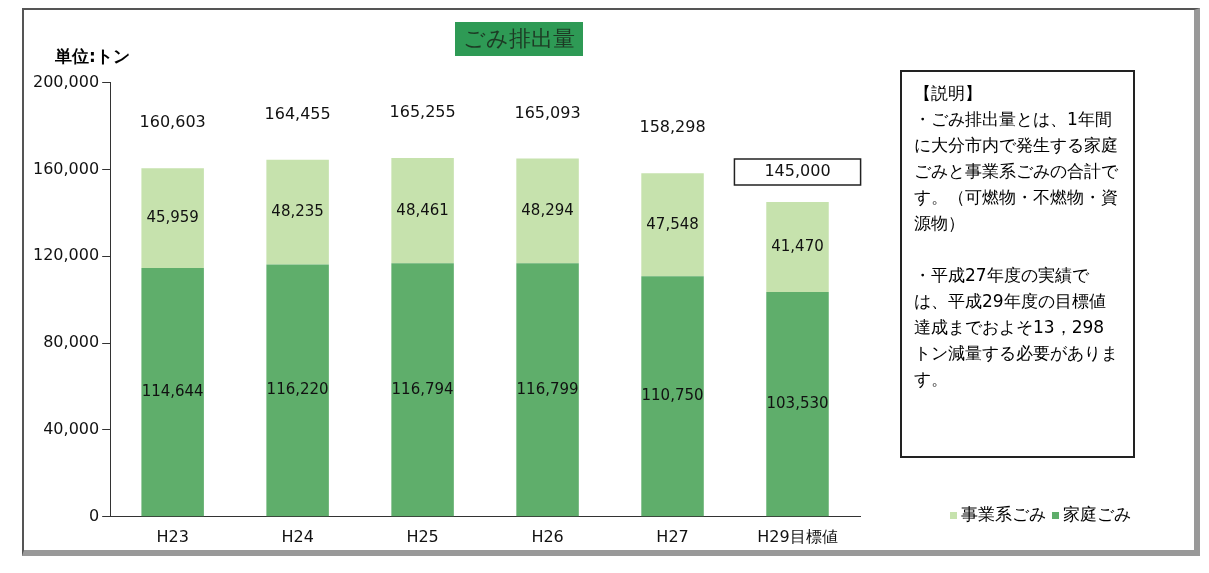 This screenshot has height=573, width=1209. What do you see at coordinates (66, 168) in the screenshot?
I see `y-tick-label: 160,000` at bounding box center [66, 168].